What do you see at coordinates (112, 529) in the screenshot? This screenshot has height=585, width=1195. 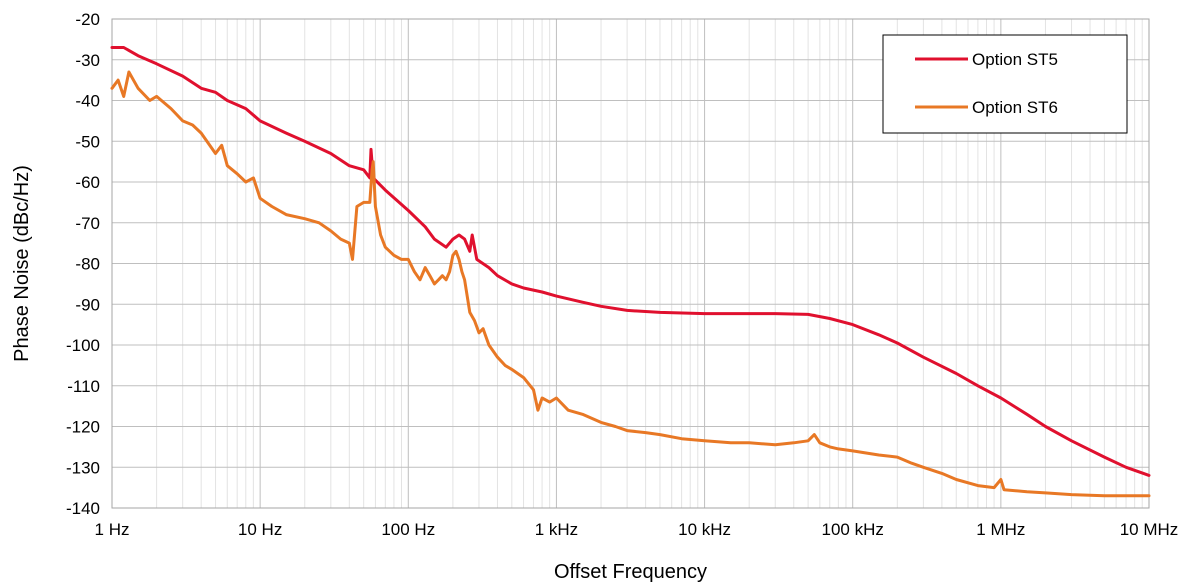 I see `x-tick-label: 1 Hz` at bounding box center [112, 529].